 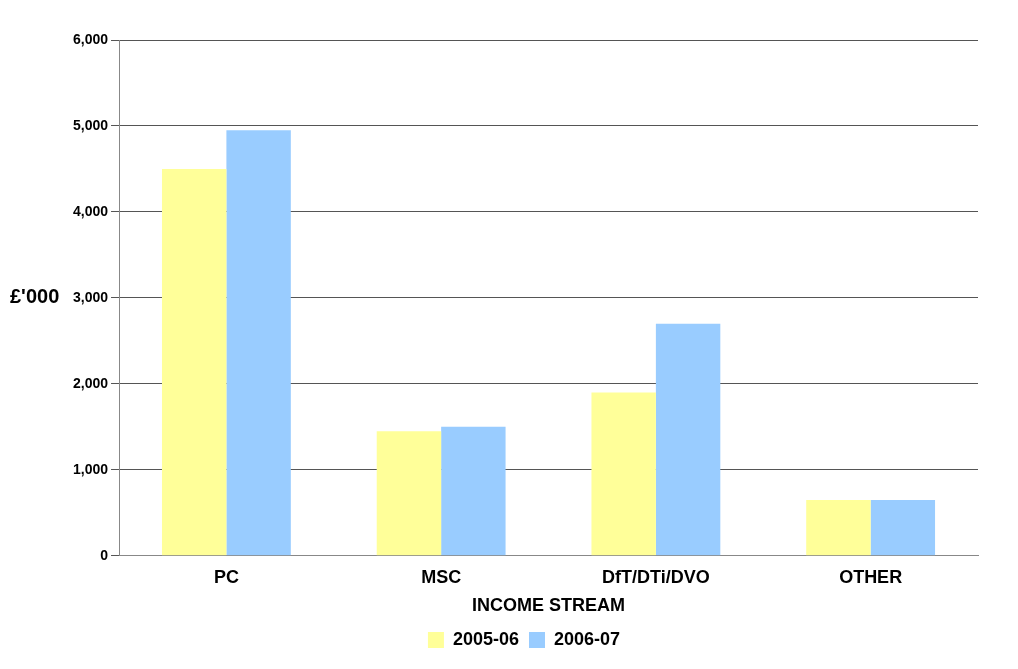 What do you see at coordinates (485, 638) in the screenshot?
I see `legend-label: 2005-06` at bounding box center [485, 638].